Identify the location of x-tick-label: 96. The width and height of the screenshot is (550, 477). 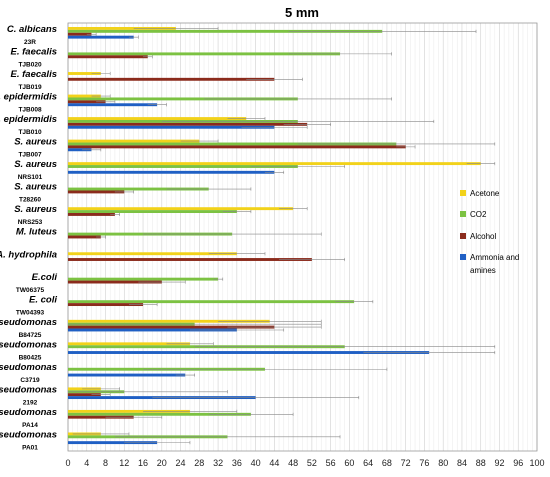
(518, 463).